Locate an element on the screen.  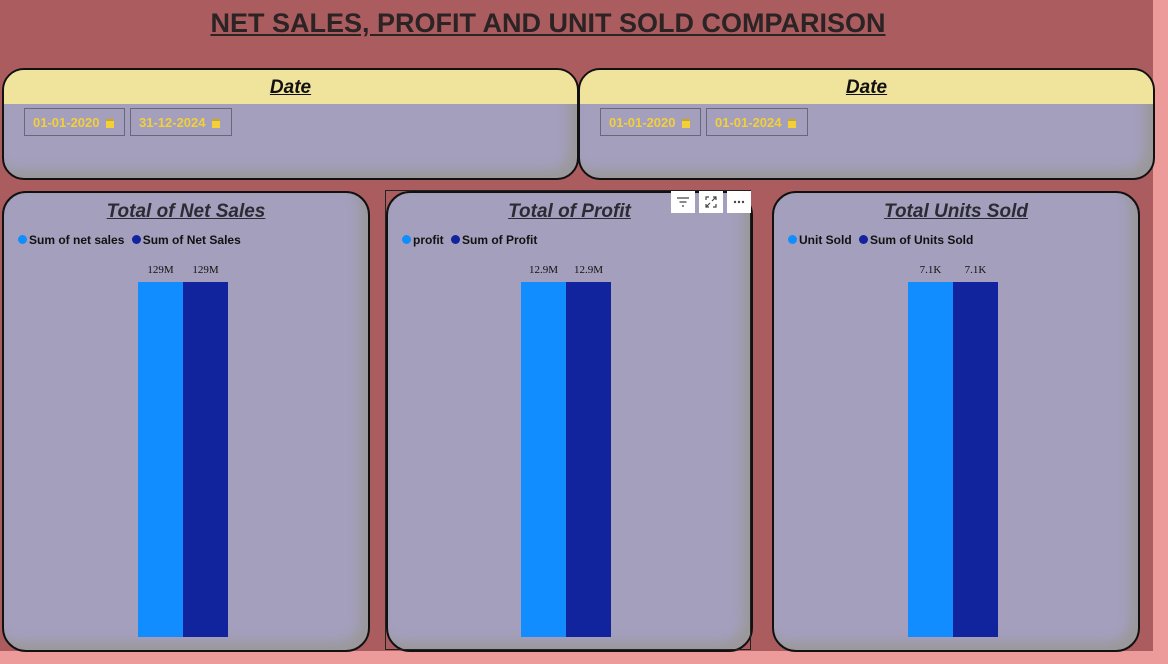
more-options-icon is located at coordinates (739, 202).